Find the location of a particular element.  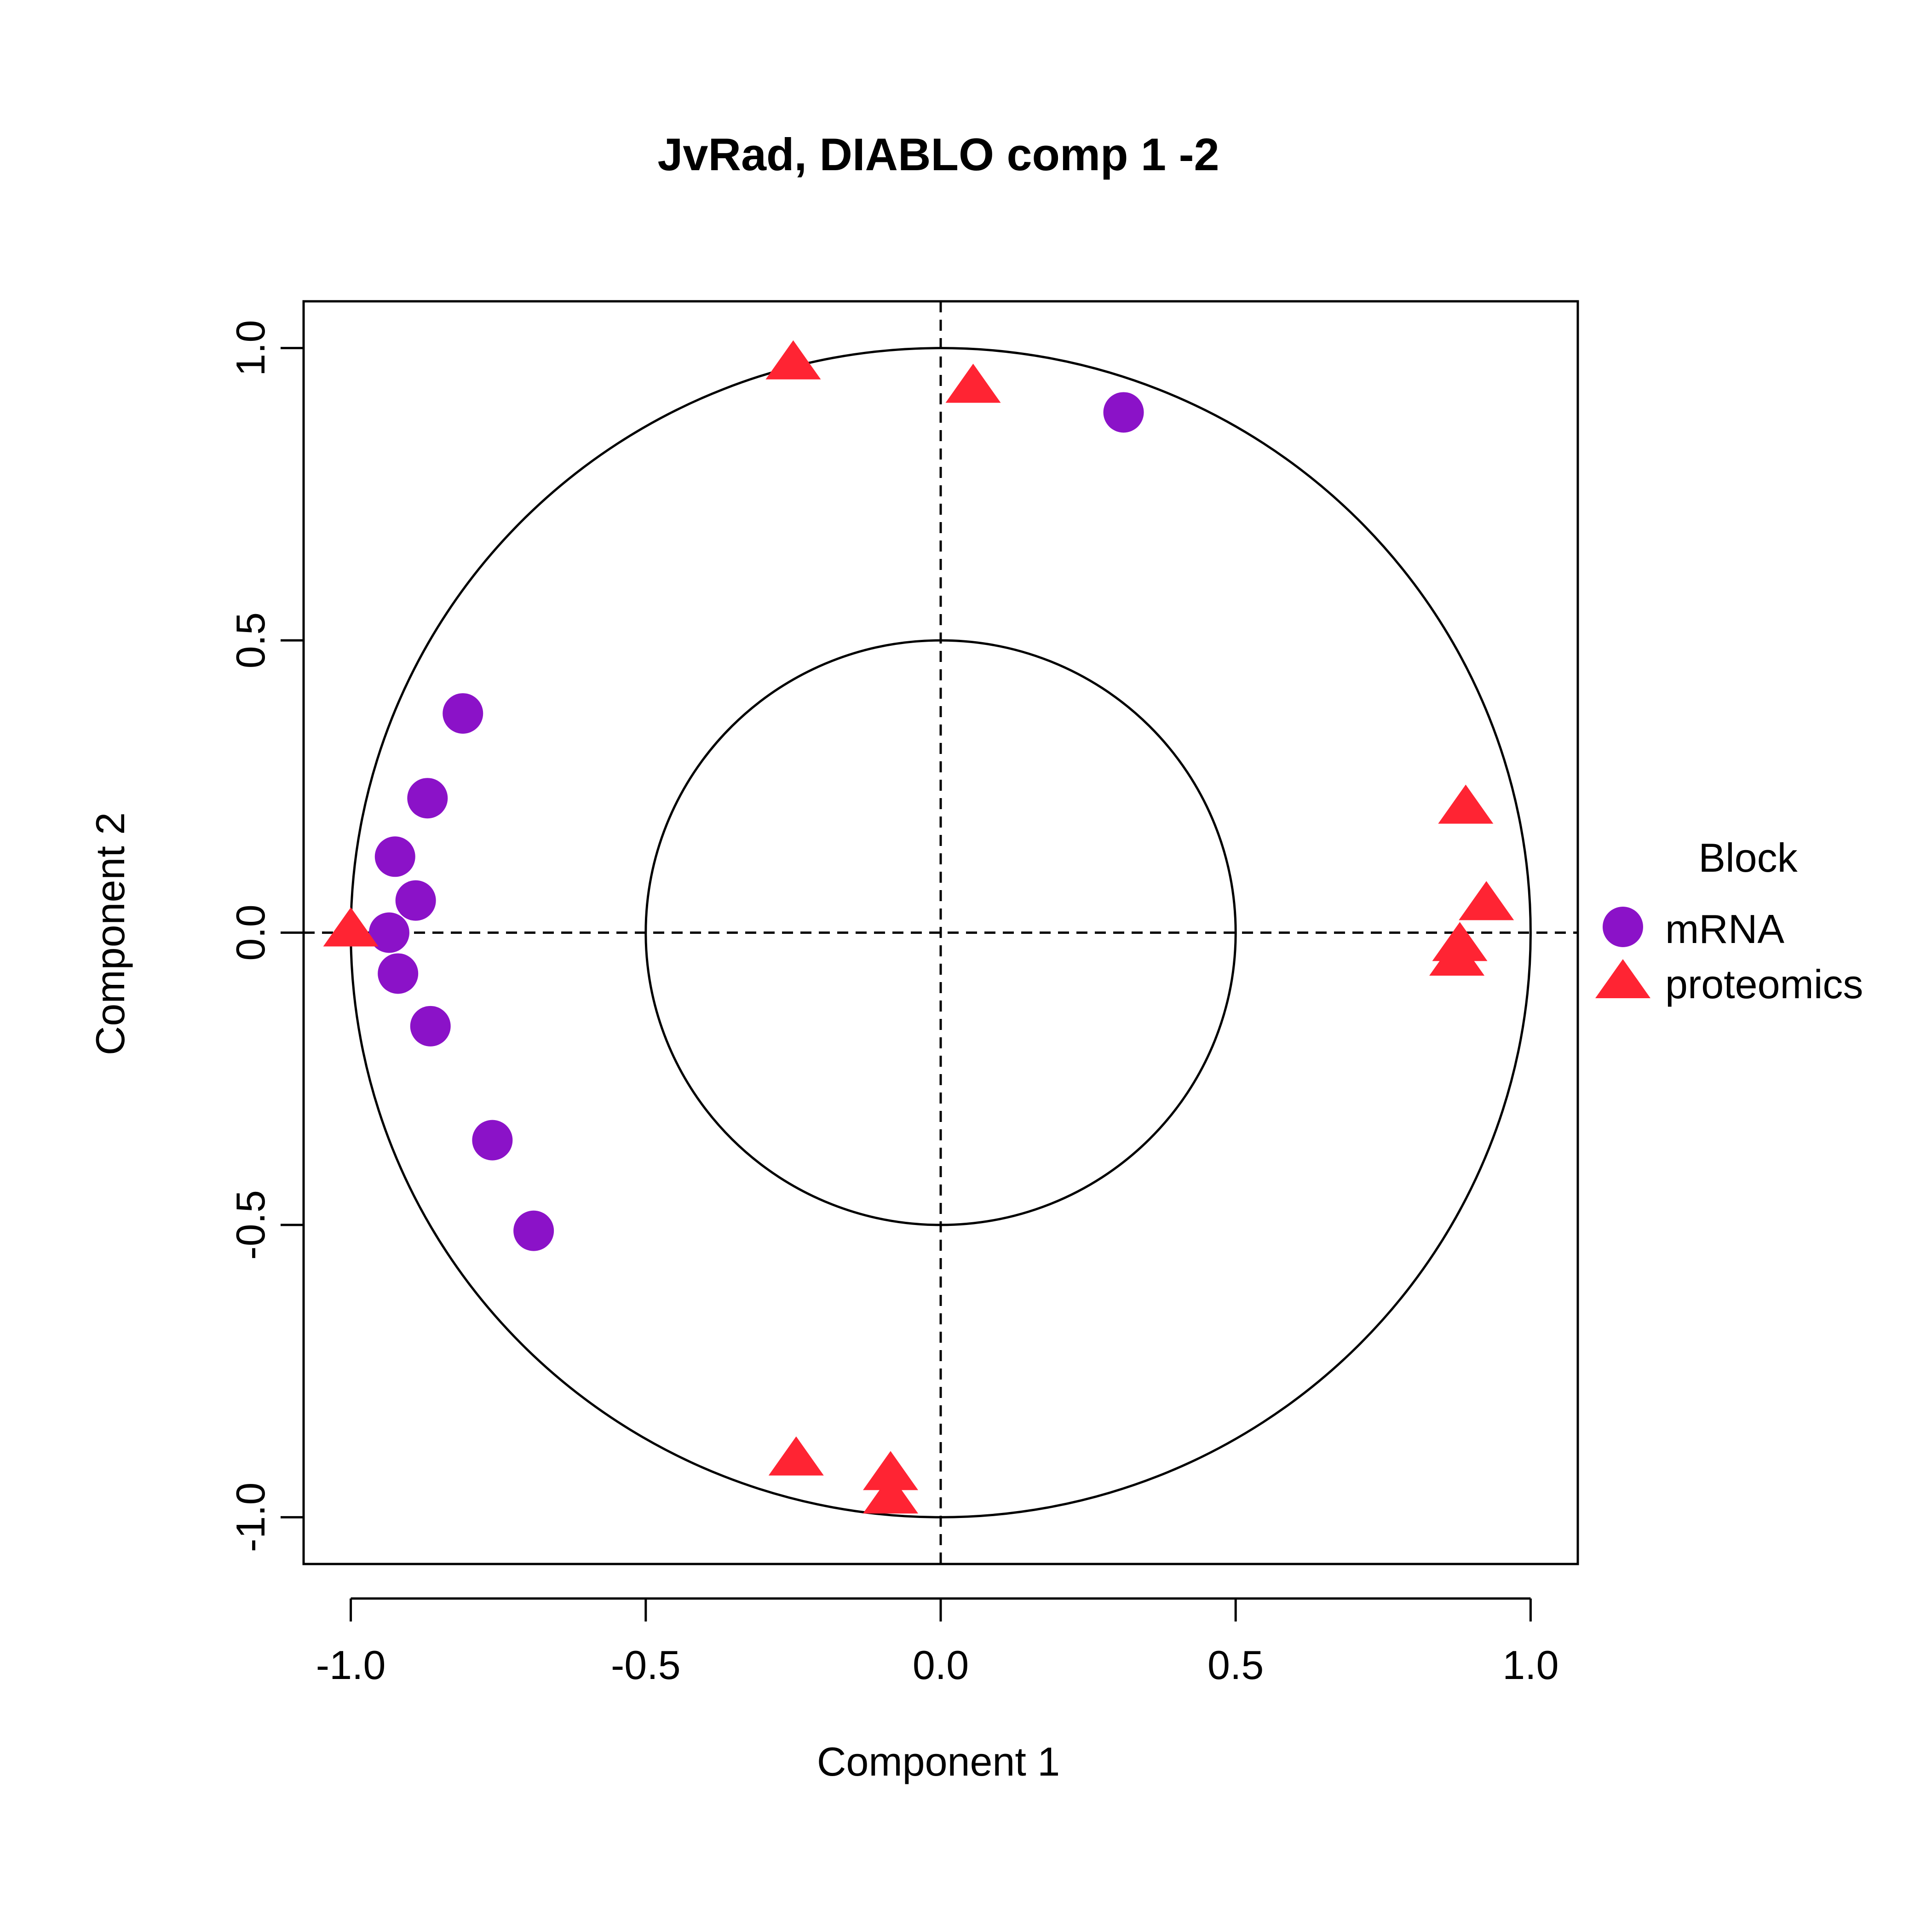

y-tick-label: 0.0 is located at coordinates (251, 932).